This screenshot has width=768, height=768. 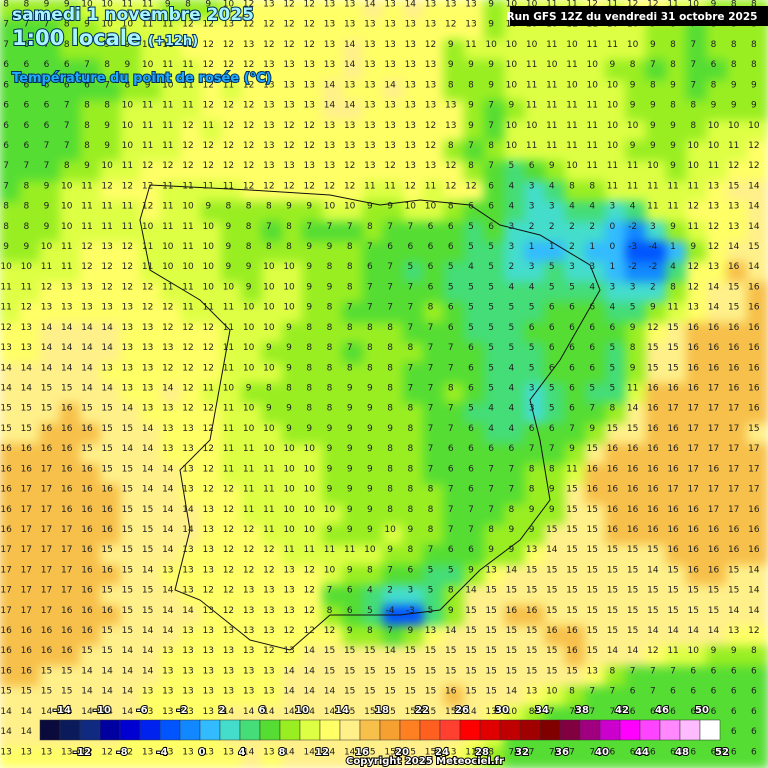 What do you see at coordinates (121, 752) in the screenshot?
I see `colorbar-label: -8` at bounding box center [121, 752].